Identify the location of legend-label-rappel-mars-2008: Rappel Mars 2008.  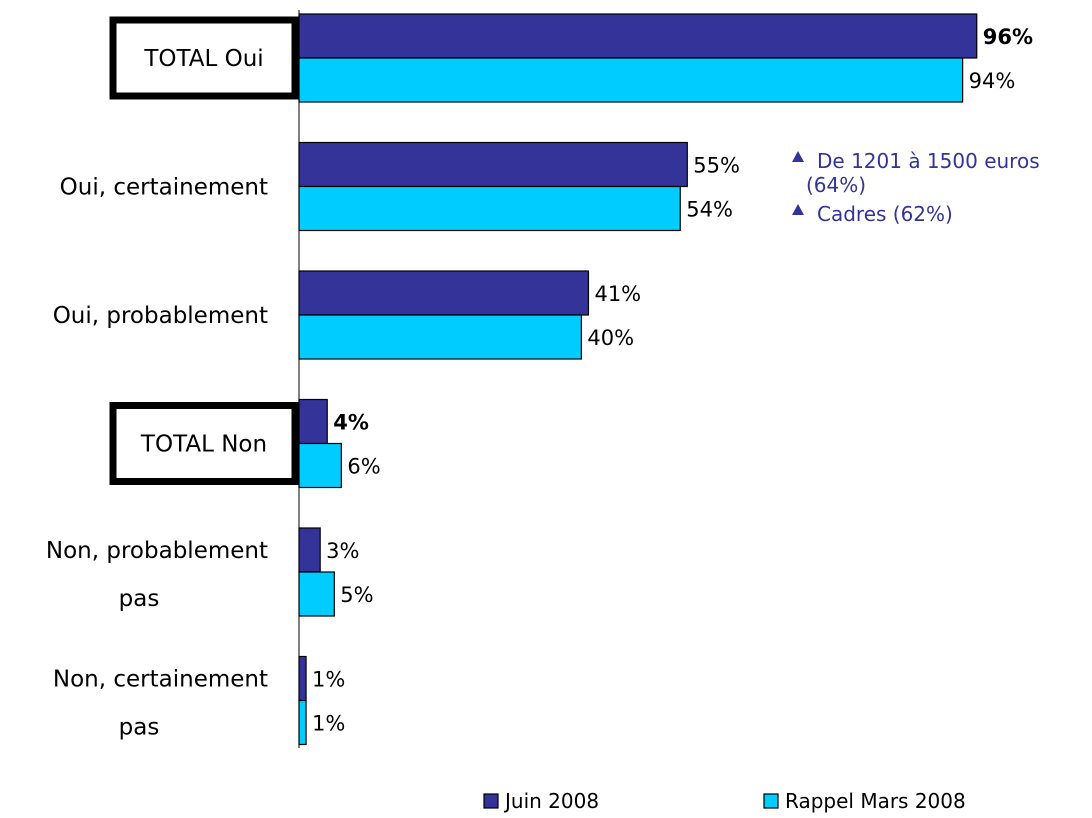
(875, 801).